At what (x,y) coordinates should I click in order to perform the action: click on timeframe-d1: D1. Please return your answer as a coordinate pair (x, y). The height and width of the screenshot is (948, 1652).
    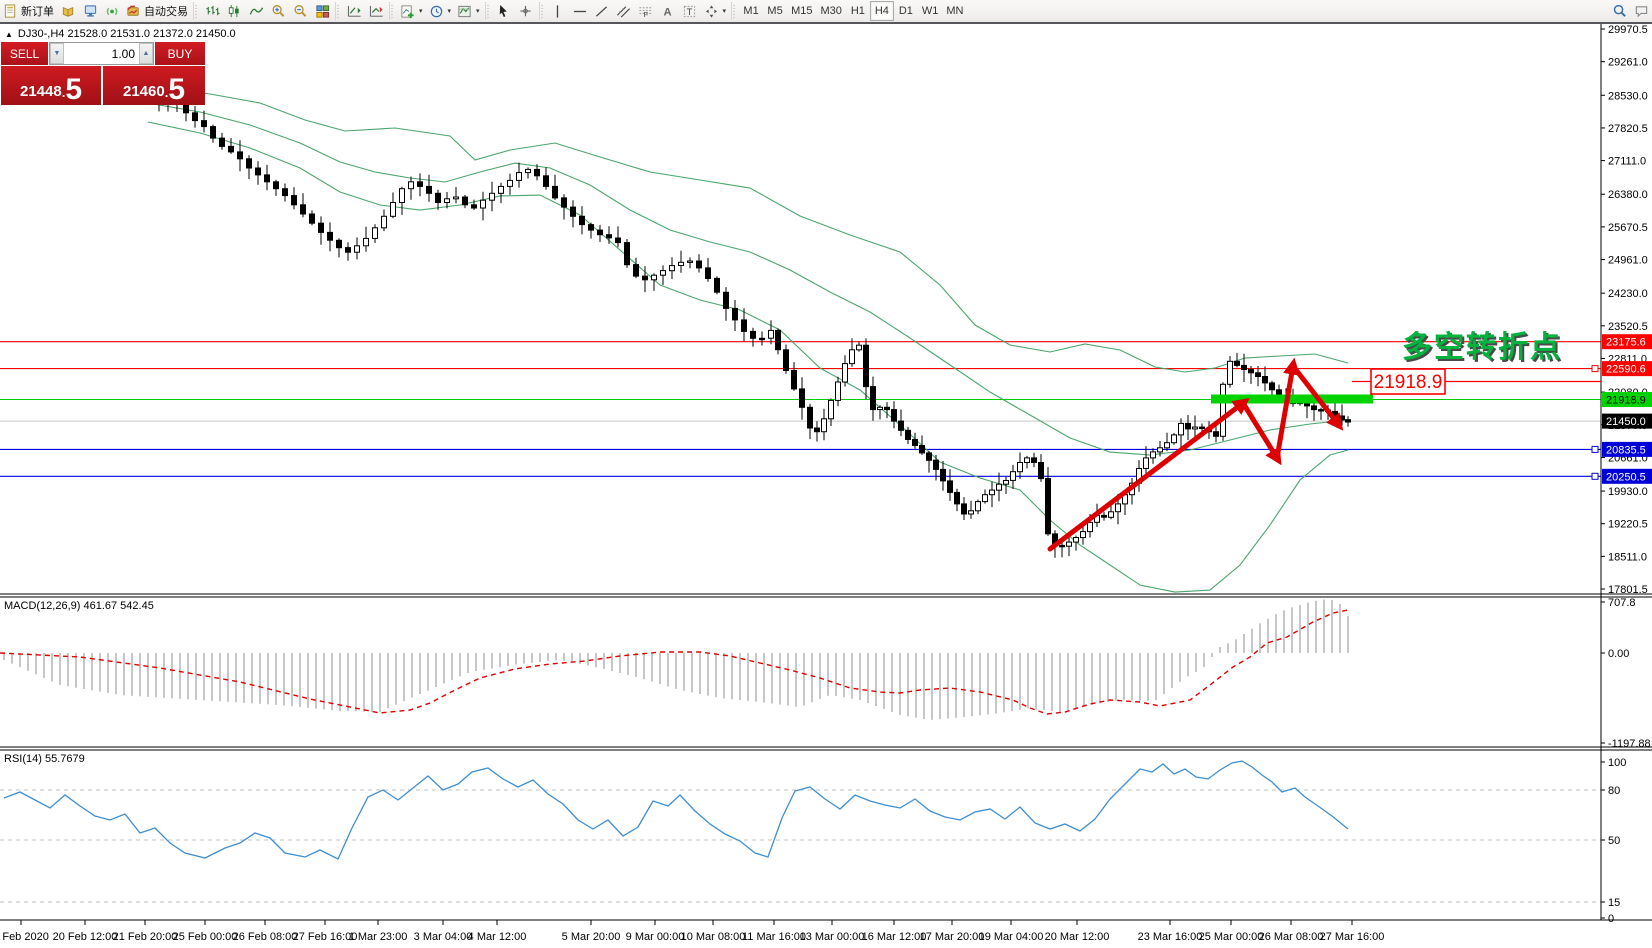
    Looking at the image, I should click on (905, 11).